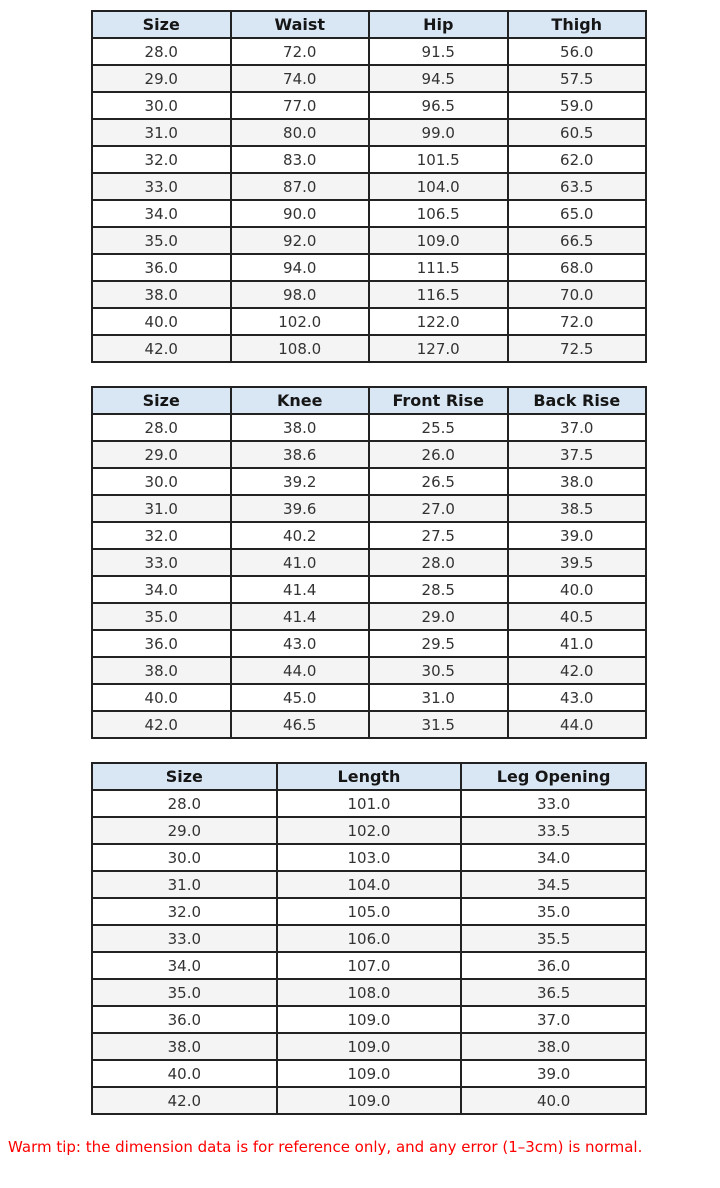  I want to click on column-header: Size, so click(184, 776).